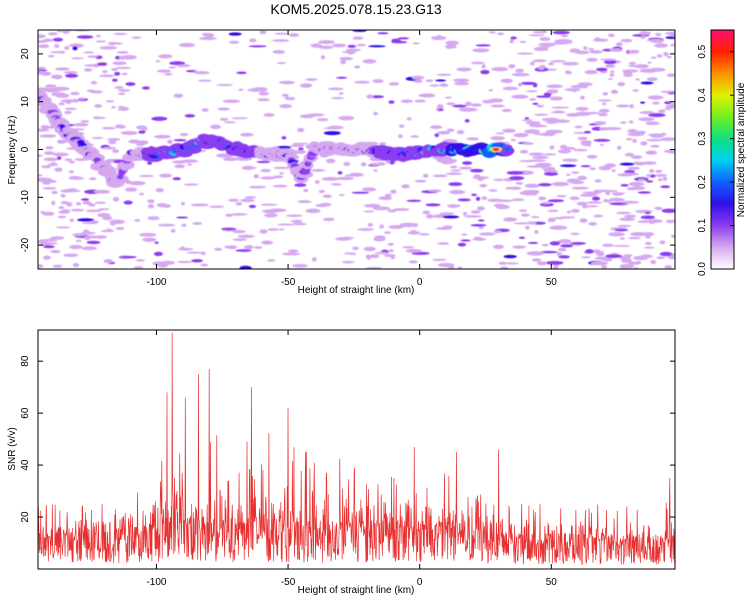 The image size is (750, 600). What do you see at coordinates (552, 582) in the screenshot?
I see `snr-xtick-label: 50` at bounding box center [552, 582].